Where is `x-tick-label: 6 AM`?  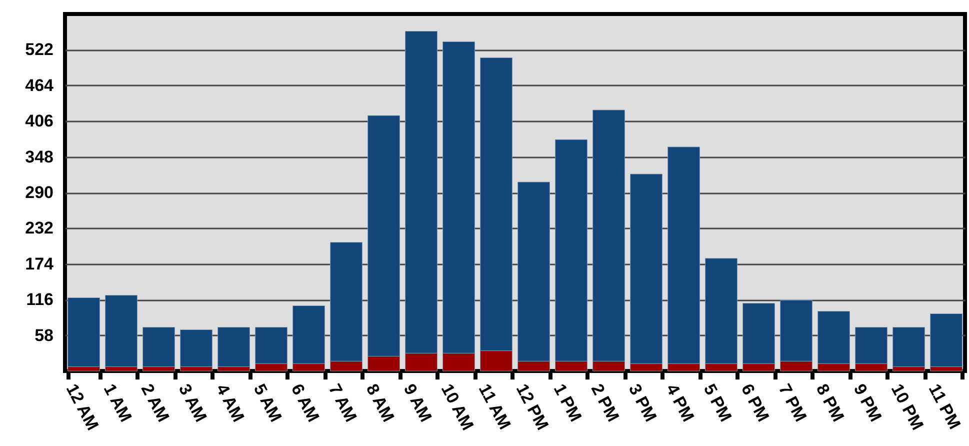
x-tick-label: 6 AM is located at coordinates (305, 403).